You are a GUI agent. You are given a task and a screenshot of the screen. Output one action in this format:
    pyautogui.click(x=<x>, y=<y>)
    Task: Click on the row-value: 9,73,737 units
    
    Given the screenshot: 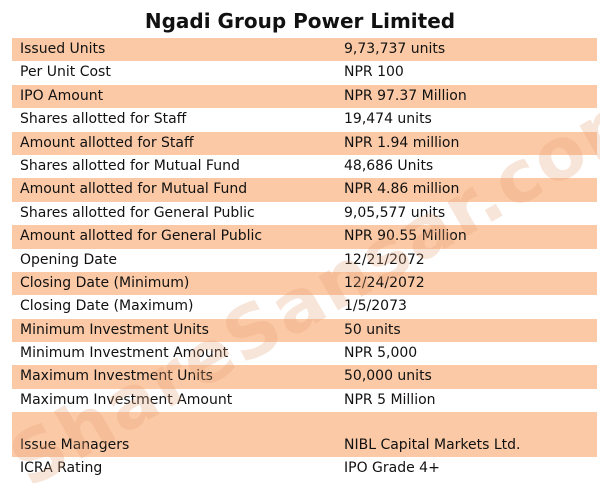 What is the action you would take?
    pyautogui.click(x=395, y=49)
    